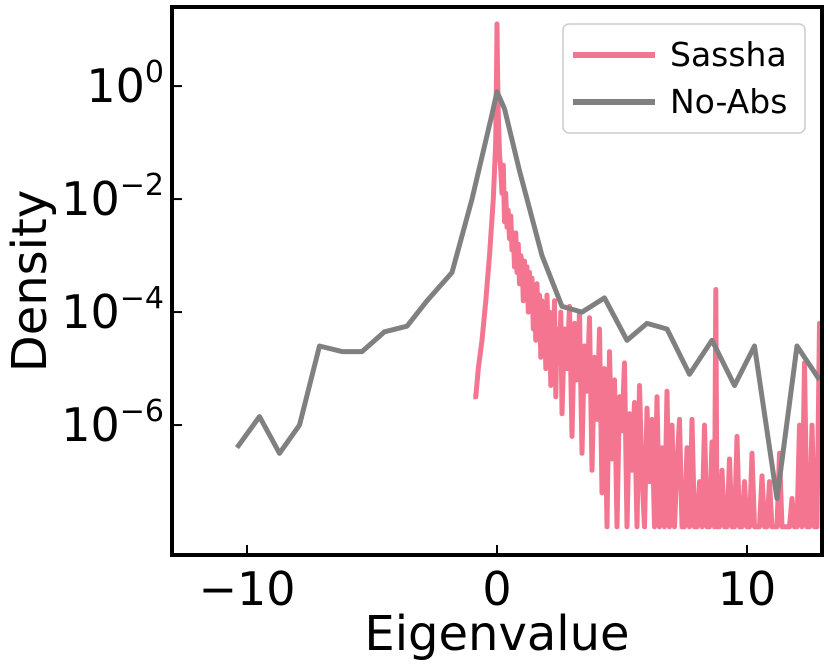 The height and width of the screenshot is (667, 830). Describe the element at coordinates (121, 253) in the screenshot. I see `y-axis-ticks: 10⁰ 10⁻² 10⁻⁴ 10⁻⁶` at that location.